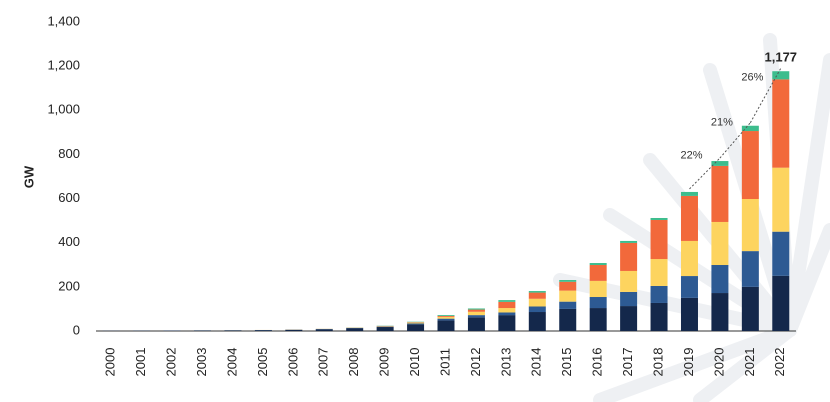 The image size is (830, 402). Describe the element at coordinates (505, 362) in the screenshot. I see `x-tick-label: 2013` at that location.